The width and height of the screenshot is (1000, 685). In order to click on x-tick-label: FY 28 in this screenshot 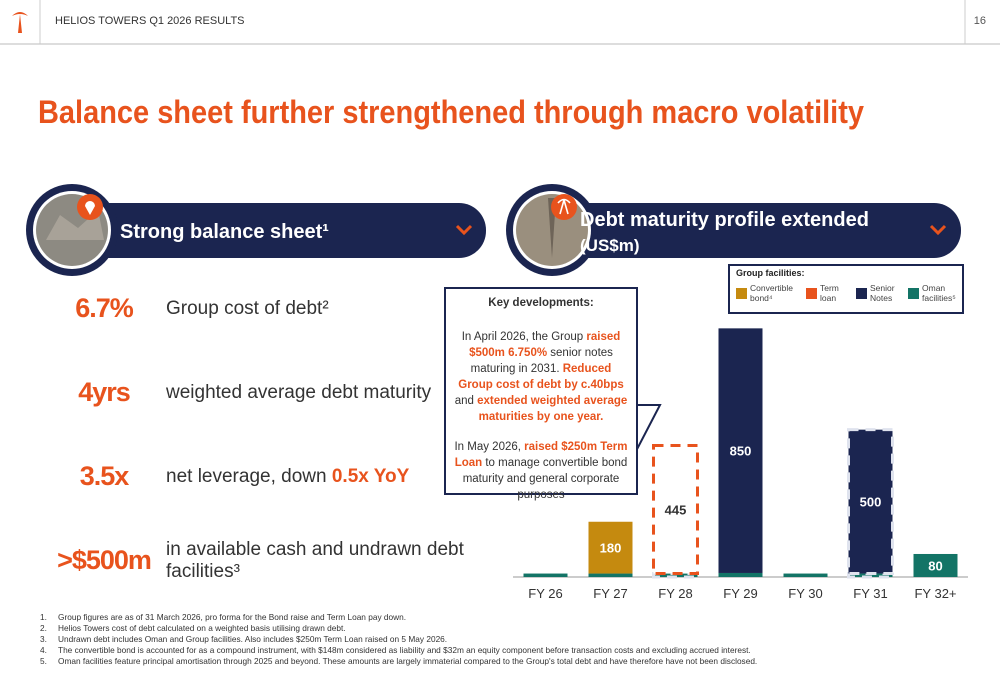, I will do `click(675, 593)`.